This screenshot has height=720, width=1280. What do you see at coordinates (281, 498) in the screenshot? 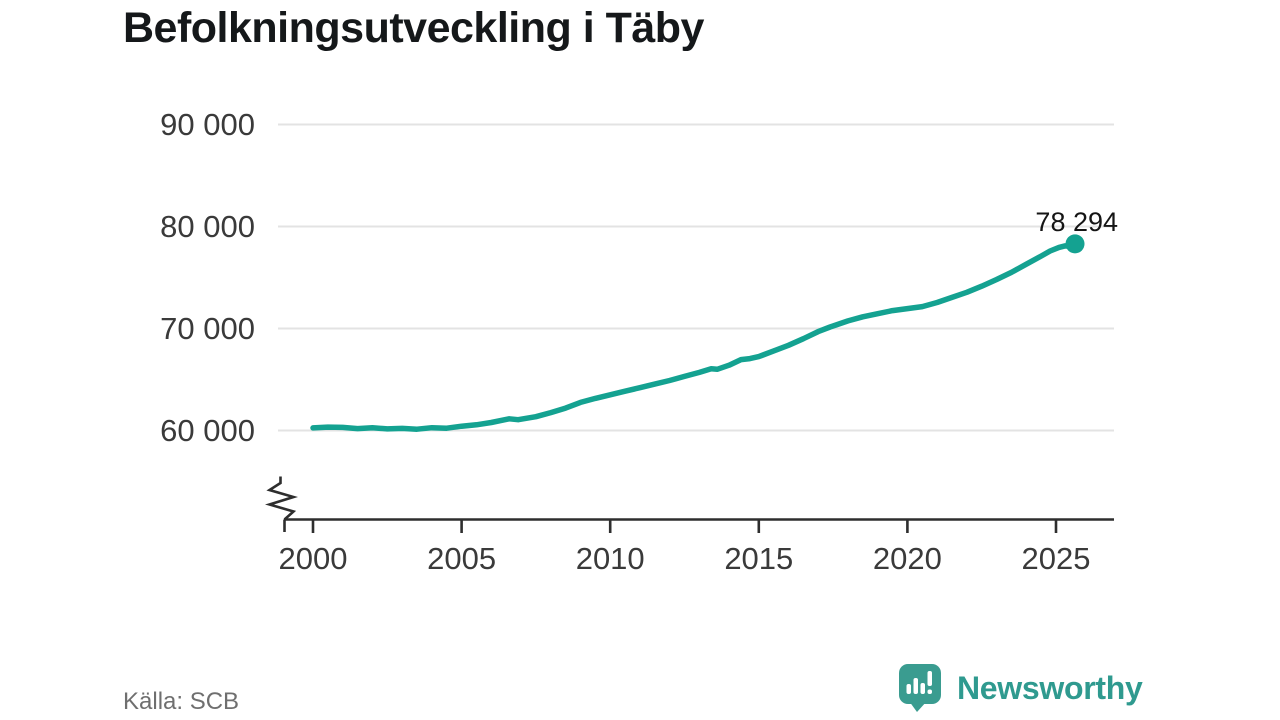
I see `y-axis-break-icon` at bounding box center [281, 498].